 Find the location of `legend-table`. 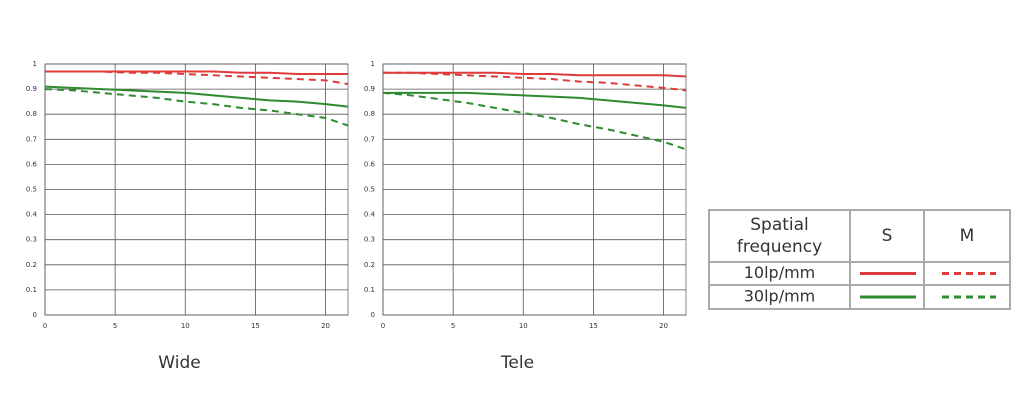

legend-table is located at coordinates (859, 259).